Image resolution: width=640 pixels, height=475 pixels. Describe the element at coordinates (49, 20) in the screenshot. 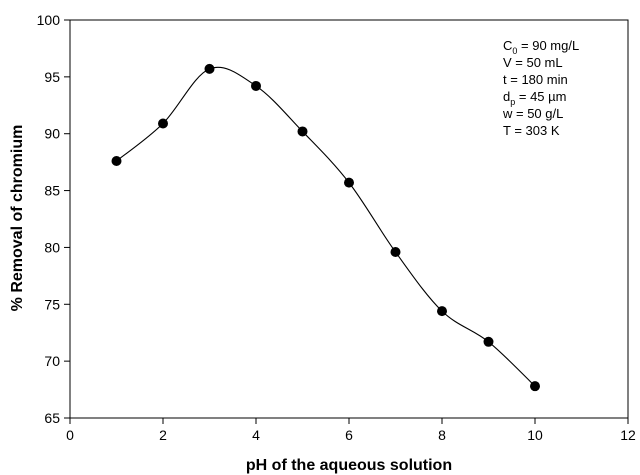

I see `y-tick-label: 100` at that location.